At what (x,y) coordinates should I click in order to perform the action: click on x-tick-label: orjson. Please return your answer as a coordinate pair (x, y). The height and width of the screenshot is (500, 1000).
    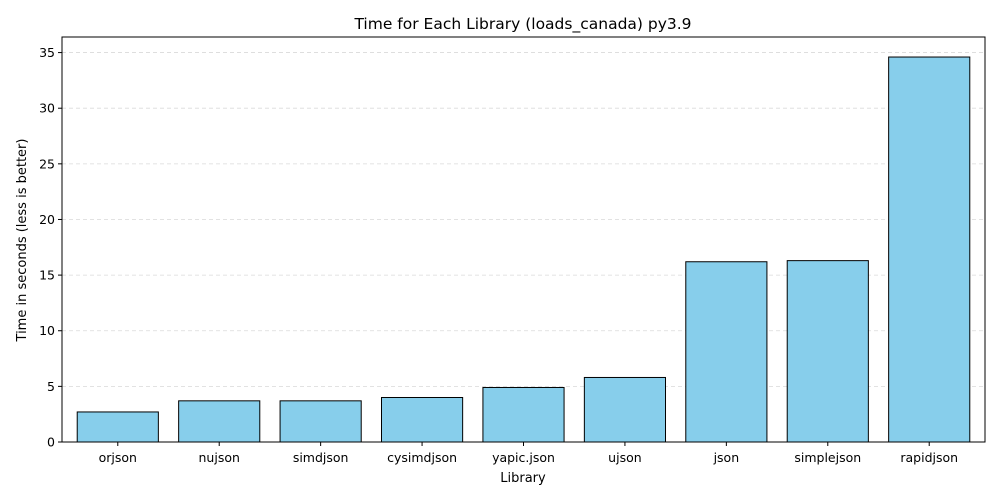
    Looking at the image, I should click on (118, 457).